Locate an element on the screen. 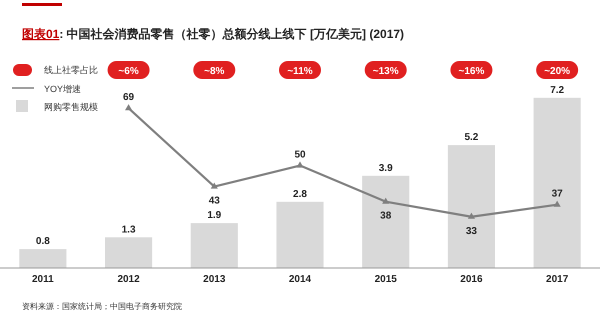 The image size is (600, 325). annotation: 线上社零占比 is located at coordinates (71, 70).